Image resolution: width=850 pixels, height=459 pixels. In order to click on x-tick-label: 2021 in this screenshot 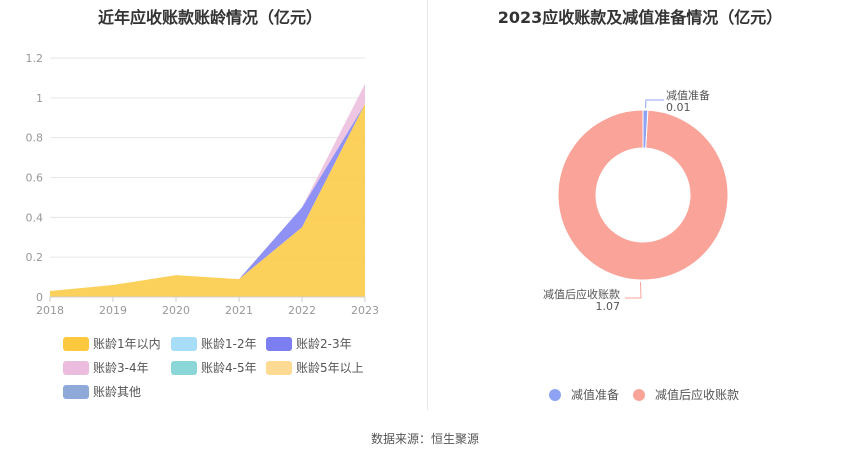, I will do `click(239, 310)`.